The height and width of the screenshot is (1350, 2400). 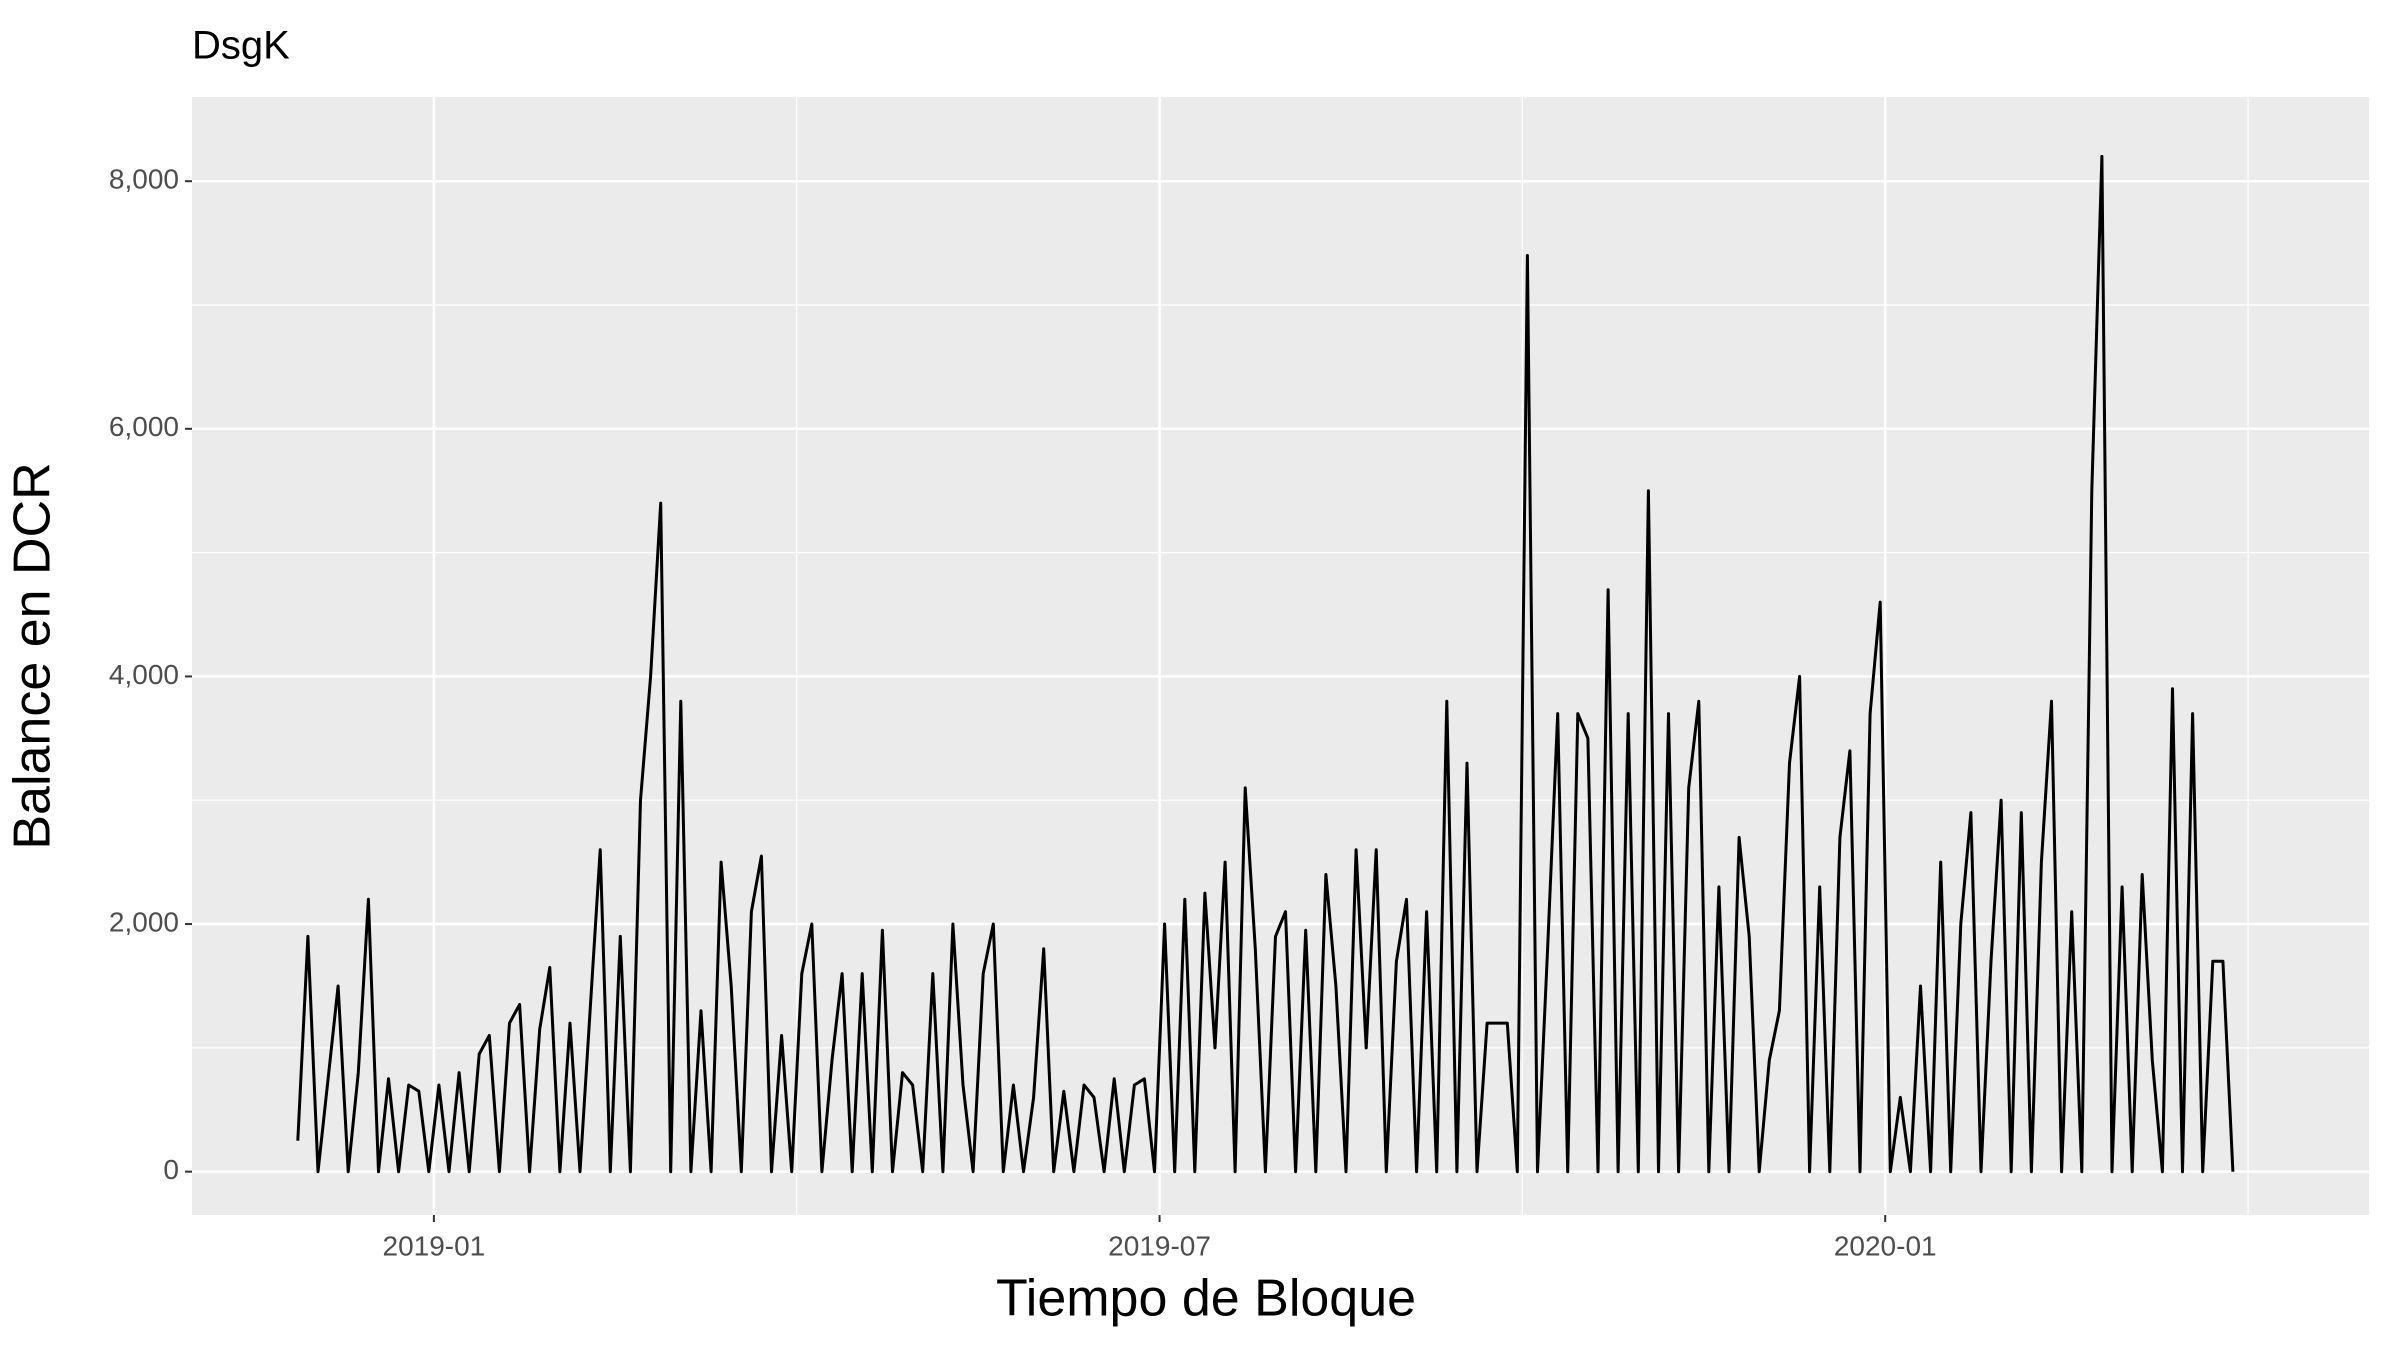 What do you see at coordinates (144, 179) in the screenshot?
I see `y-tick-label: 8,000` at bounding box center [144, 179].